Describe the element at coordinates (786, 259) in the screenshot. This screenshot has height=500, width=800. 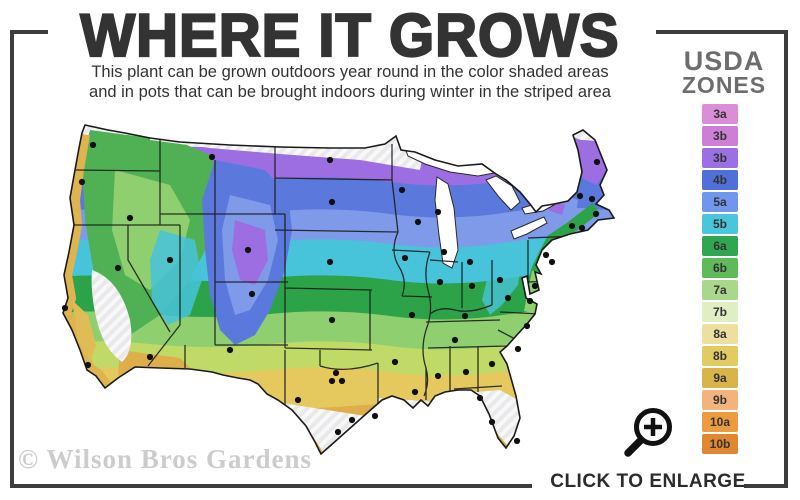
I see `frame-right` at that location.